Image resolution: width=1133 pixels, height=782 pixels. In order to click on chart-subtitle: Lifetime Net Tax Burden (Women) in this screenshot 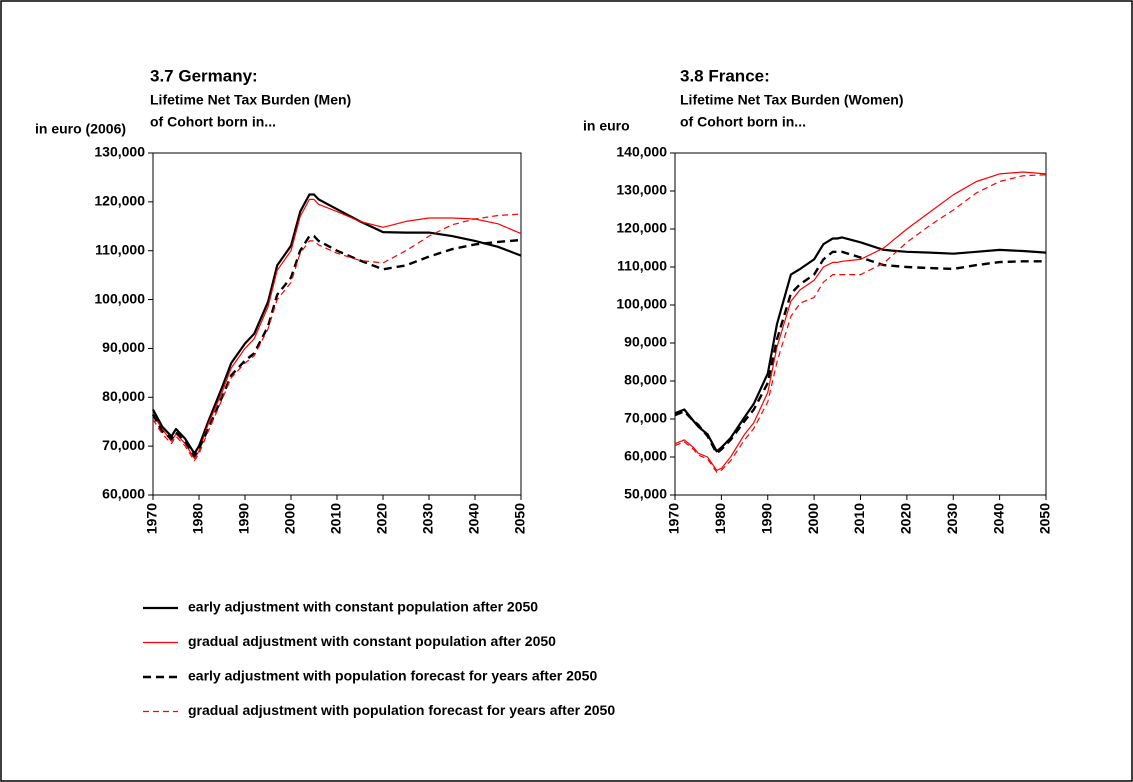, I will do `click(792, 100)`.